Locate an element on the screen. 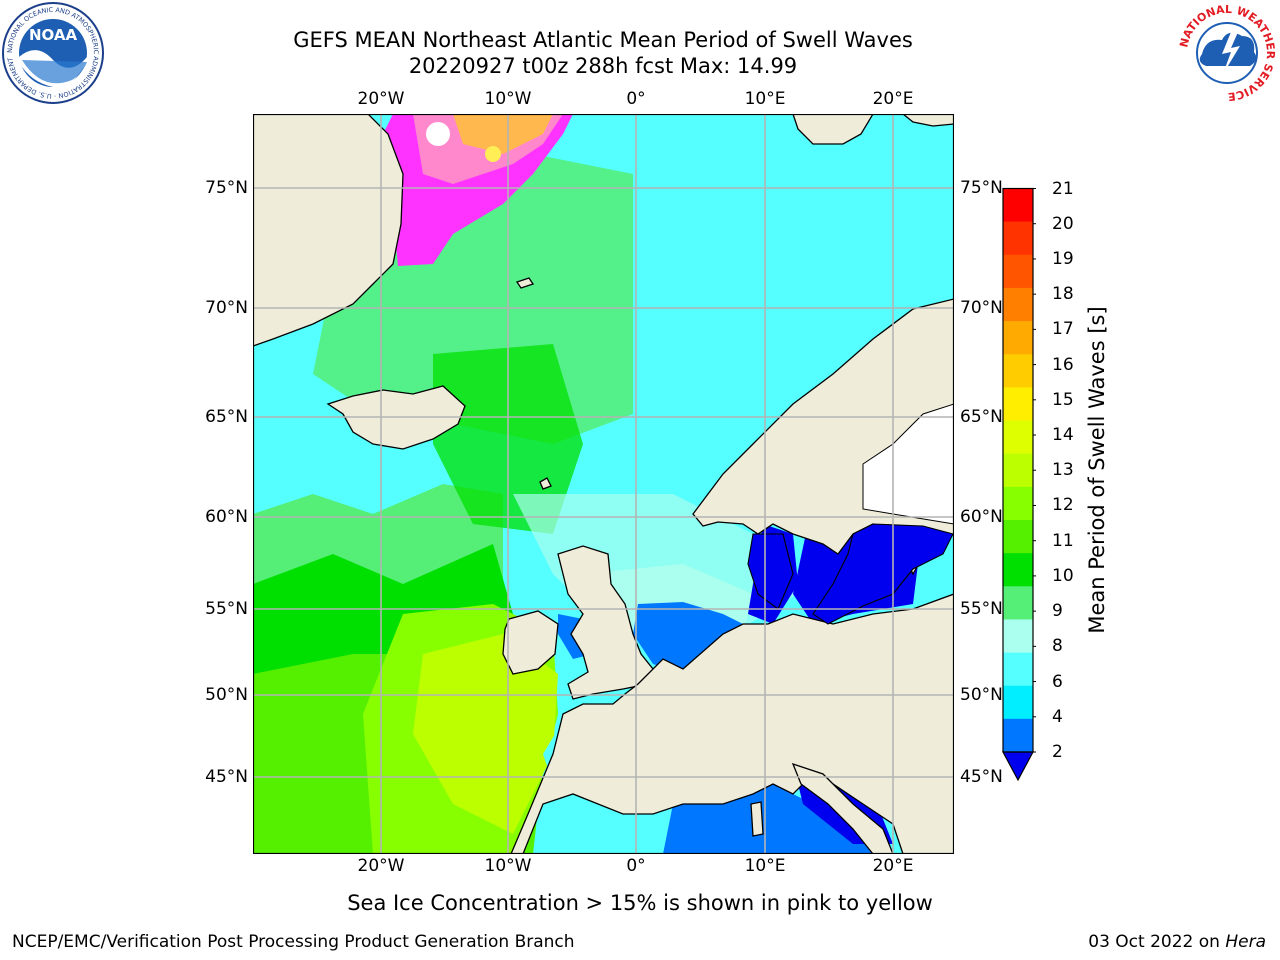  colorbar-tick-label: 16 is located at coordinates (1063, 364).